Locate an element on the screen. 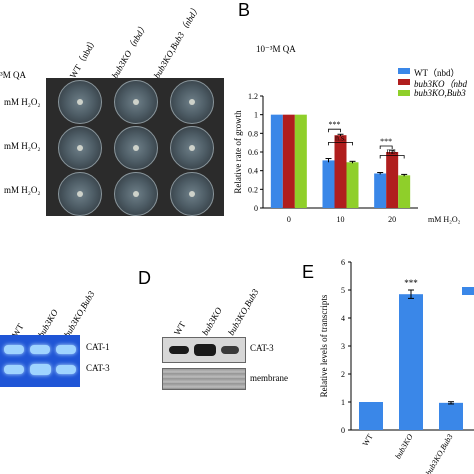  legend-label-bub3ko: bub3KO（nbd is located at coordinates (441, 84).